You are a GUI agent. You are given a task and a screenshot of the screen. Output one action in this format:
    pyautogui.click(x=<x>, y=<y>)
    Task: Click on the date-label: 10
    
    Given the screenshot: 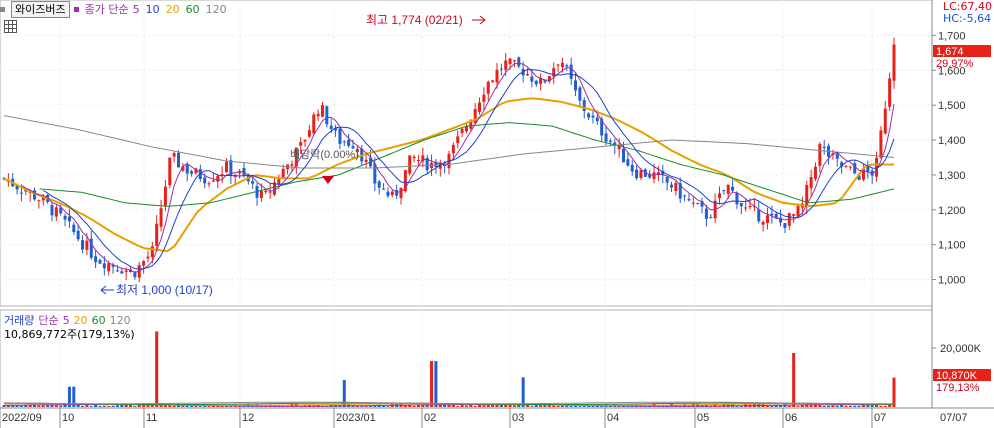 What is the action you would take?
    pyautogui.click(x=68, y=418)
    